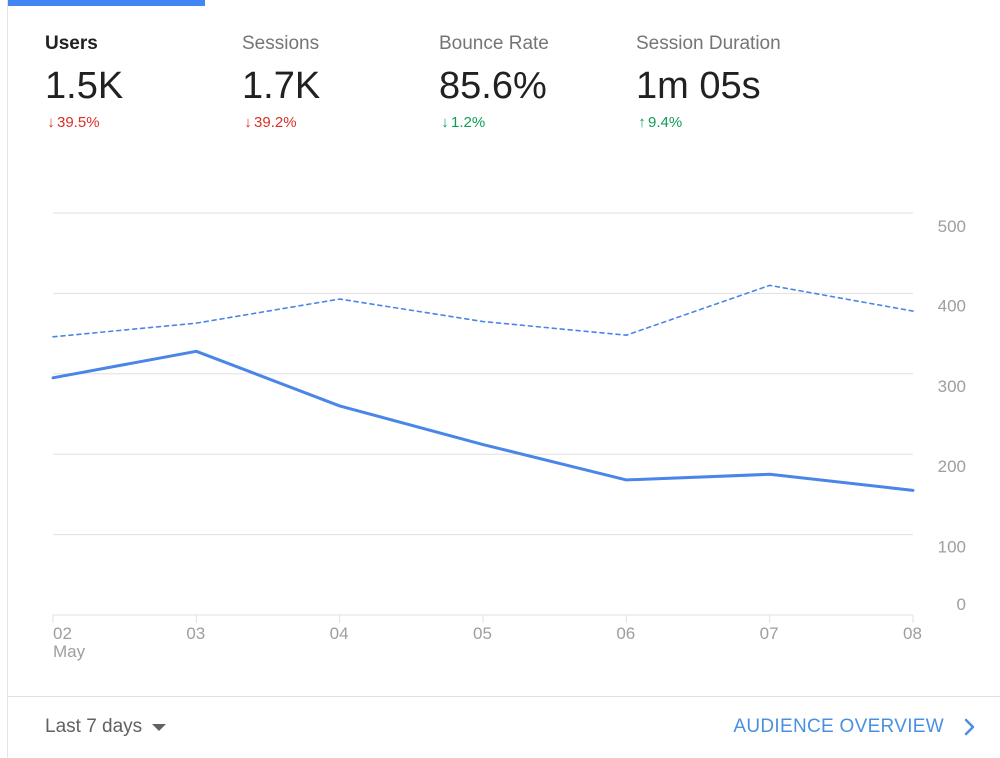  Describe the element at coordinates (281, 43) in the screenshot. I see `metric-name: Sessions` at that location.